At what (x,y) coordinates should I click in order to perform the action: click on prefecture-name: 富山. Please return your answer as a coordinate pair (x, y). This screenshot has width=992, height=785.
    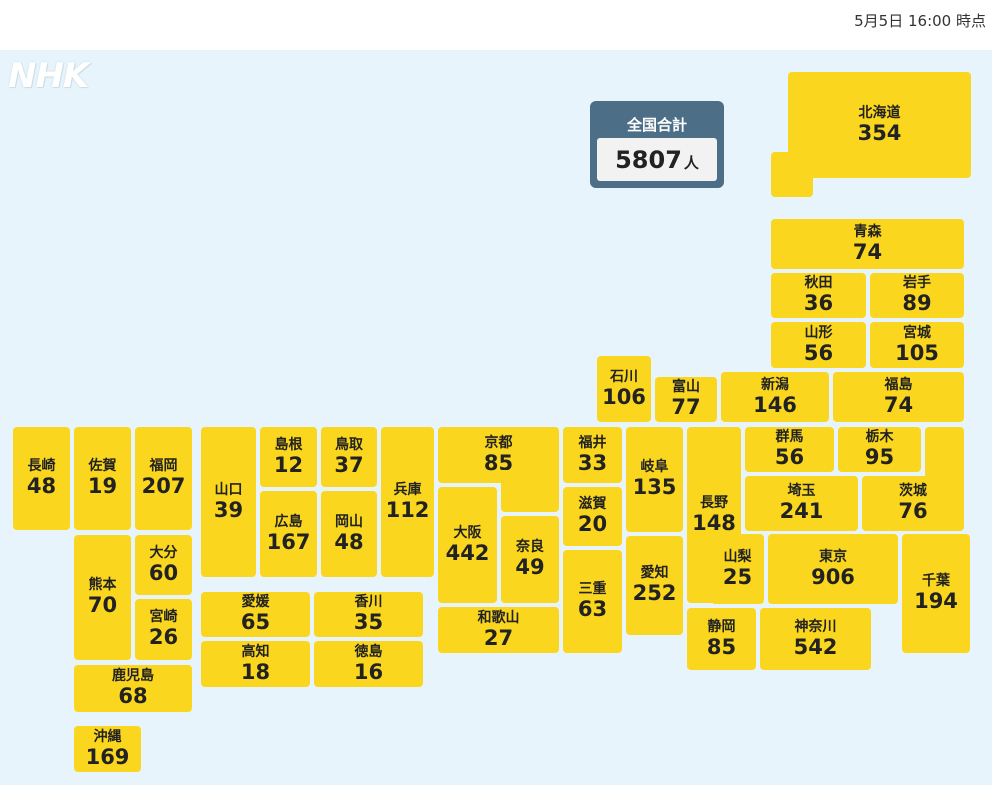
    Looking at the image, I should click on (686, 387).